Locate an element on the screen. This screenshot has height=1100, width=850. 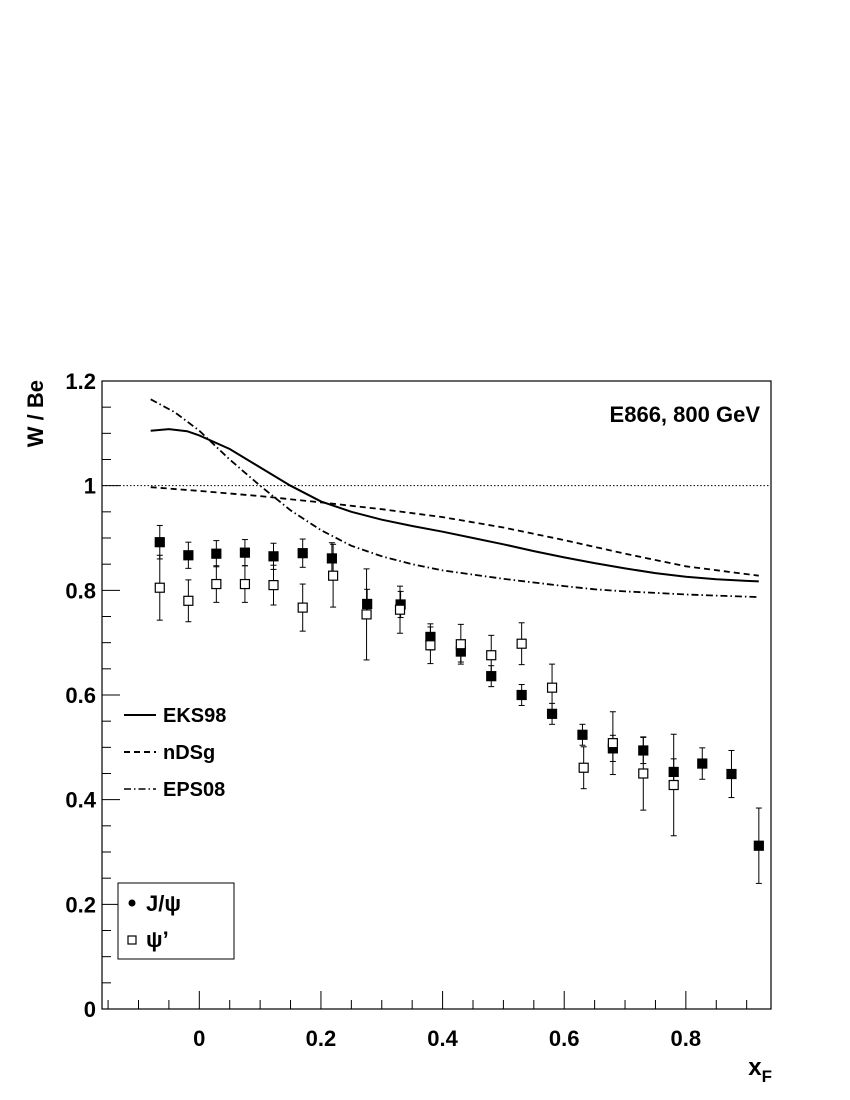
y-tick-label: 0.2 is located at coordinates (80, 904).